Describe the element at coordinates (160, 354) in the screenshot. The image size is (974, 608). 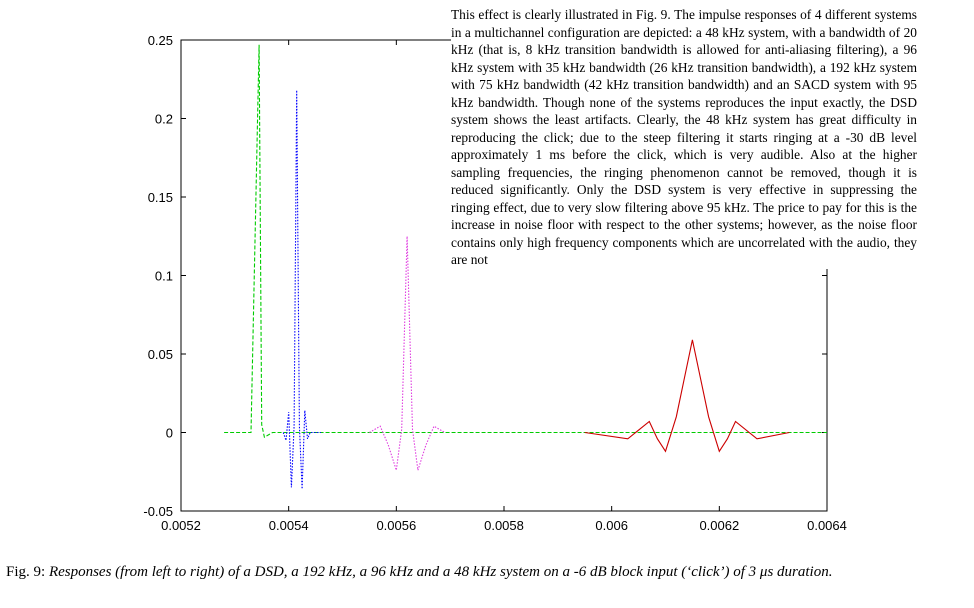
I see `y-tick-label: 0.05` at that location.